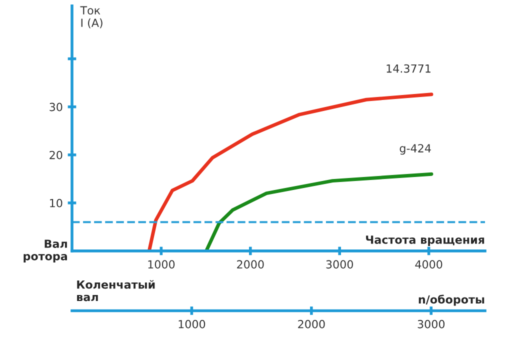 Image resolution: width=520 pixels, height=350 pixels. Describe the element at coordinates (408, 68) in the screenshot. I see `series-label: 14.3771` at that location.